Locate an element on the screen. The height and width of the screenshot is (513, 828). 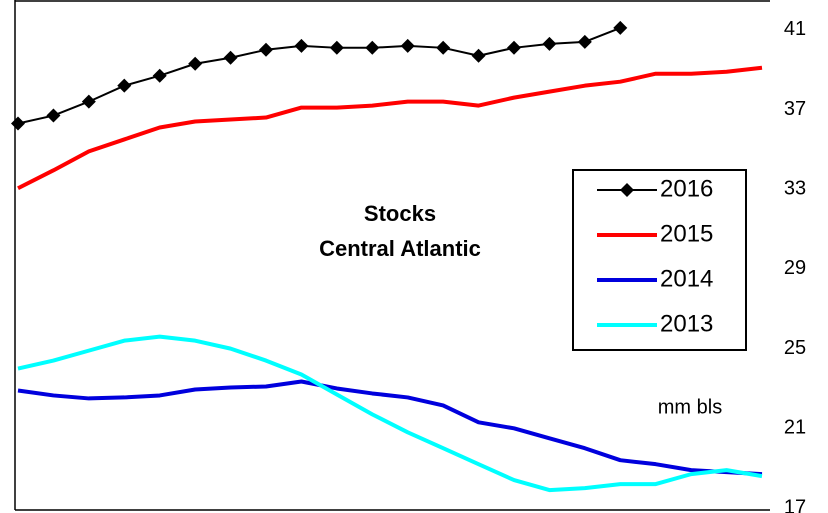
legend-label: 2013 is located at coordinates (686, 323).